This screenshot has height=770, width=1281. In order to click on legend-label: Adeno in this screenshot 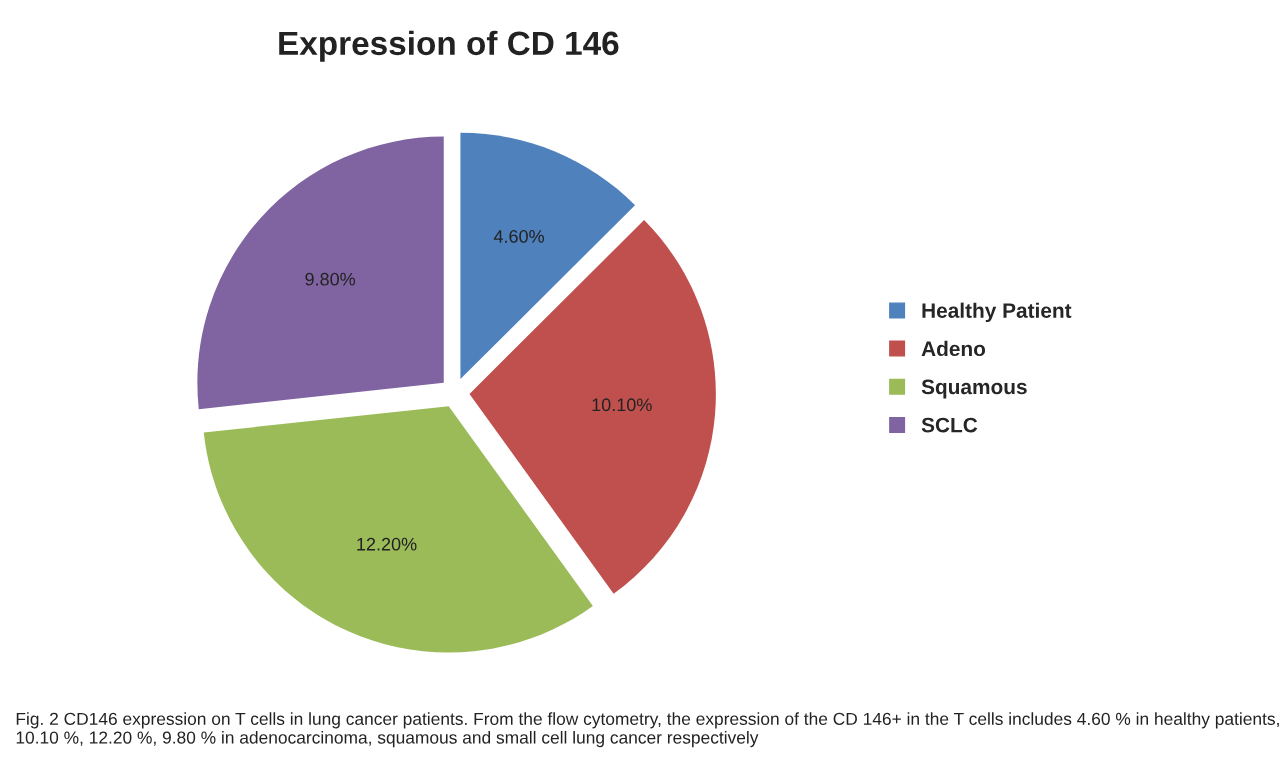, I will do `click(953, 348)`.